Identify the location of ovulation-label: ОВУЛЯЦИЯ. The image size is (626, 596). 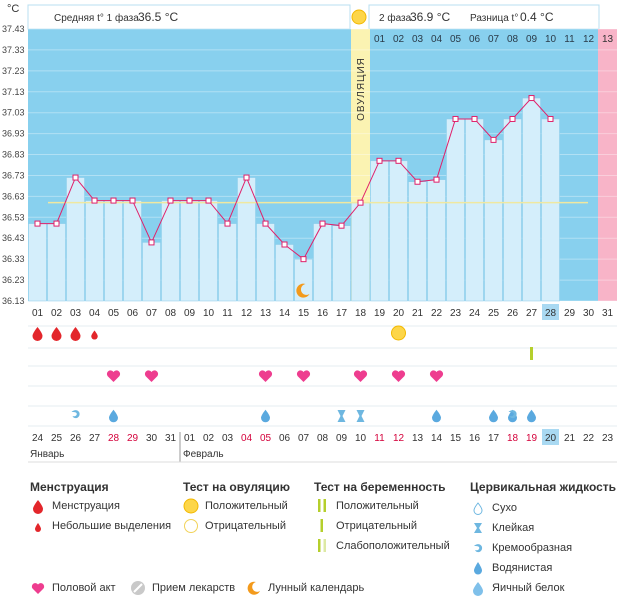
(361, 89).